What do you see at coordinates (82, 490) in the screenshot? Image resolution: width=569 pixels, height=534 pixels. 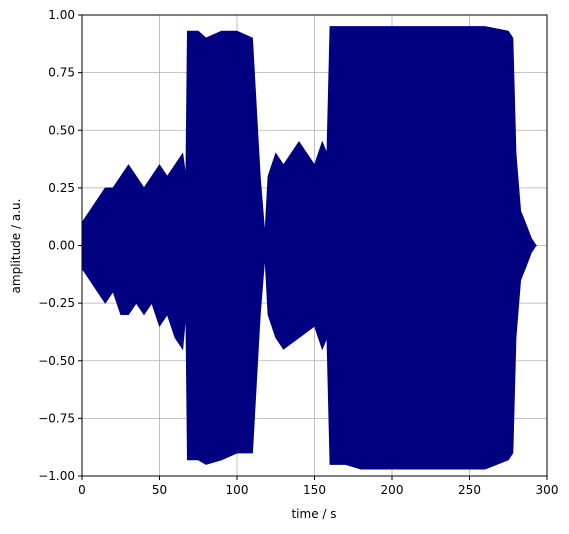 I see `x-tick-label: 0` at bounding box center [82, 490].